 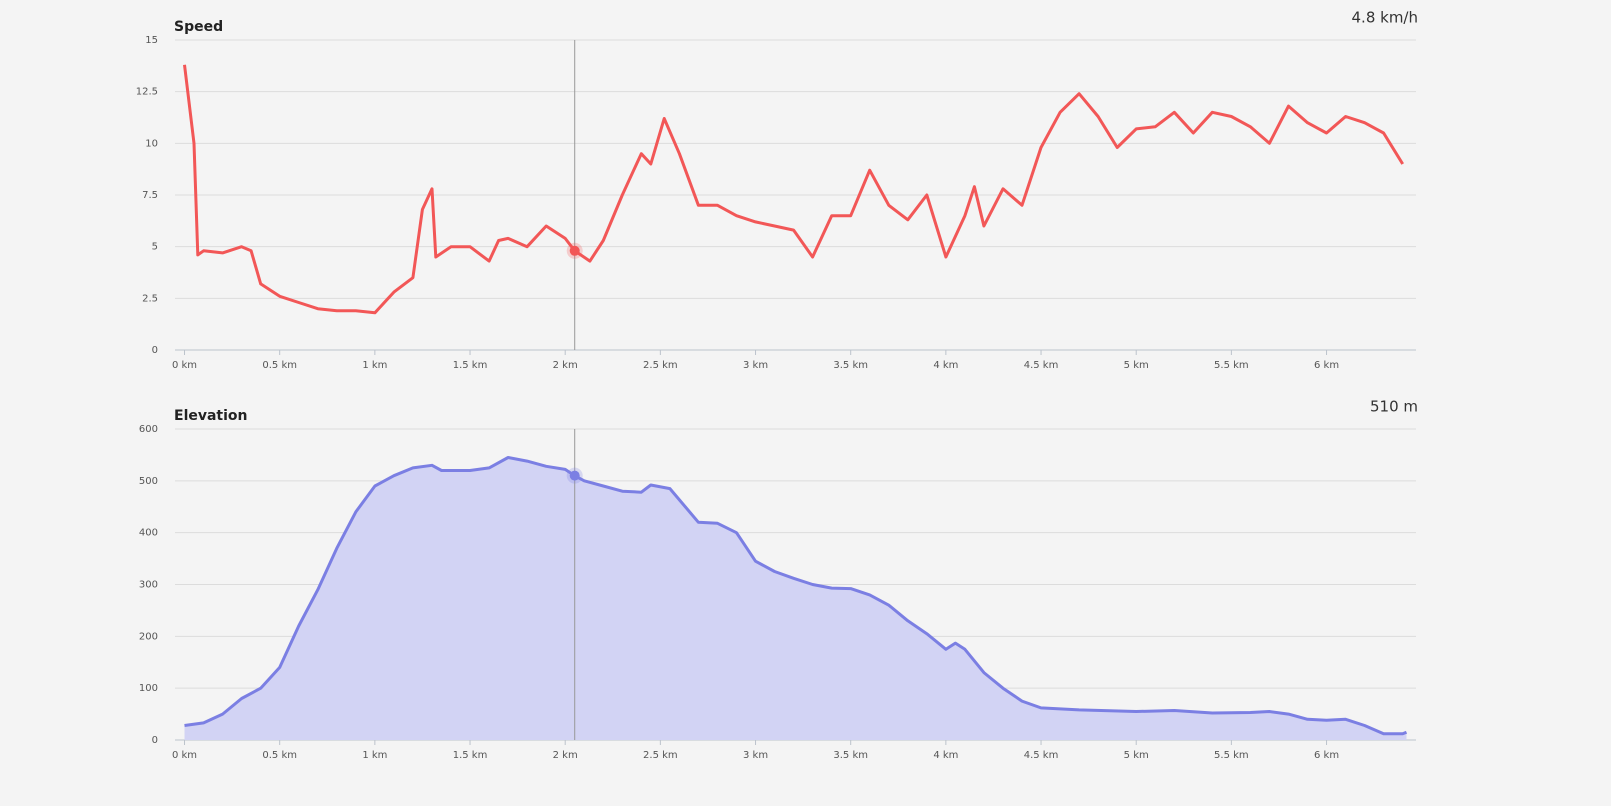 I want to click on y-tick-label: 15, so click(x=151, y=40).